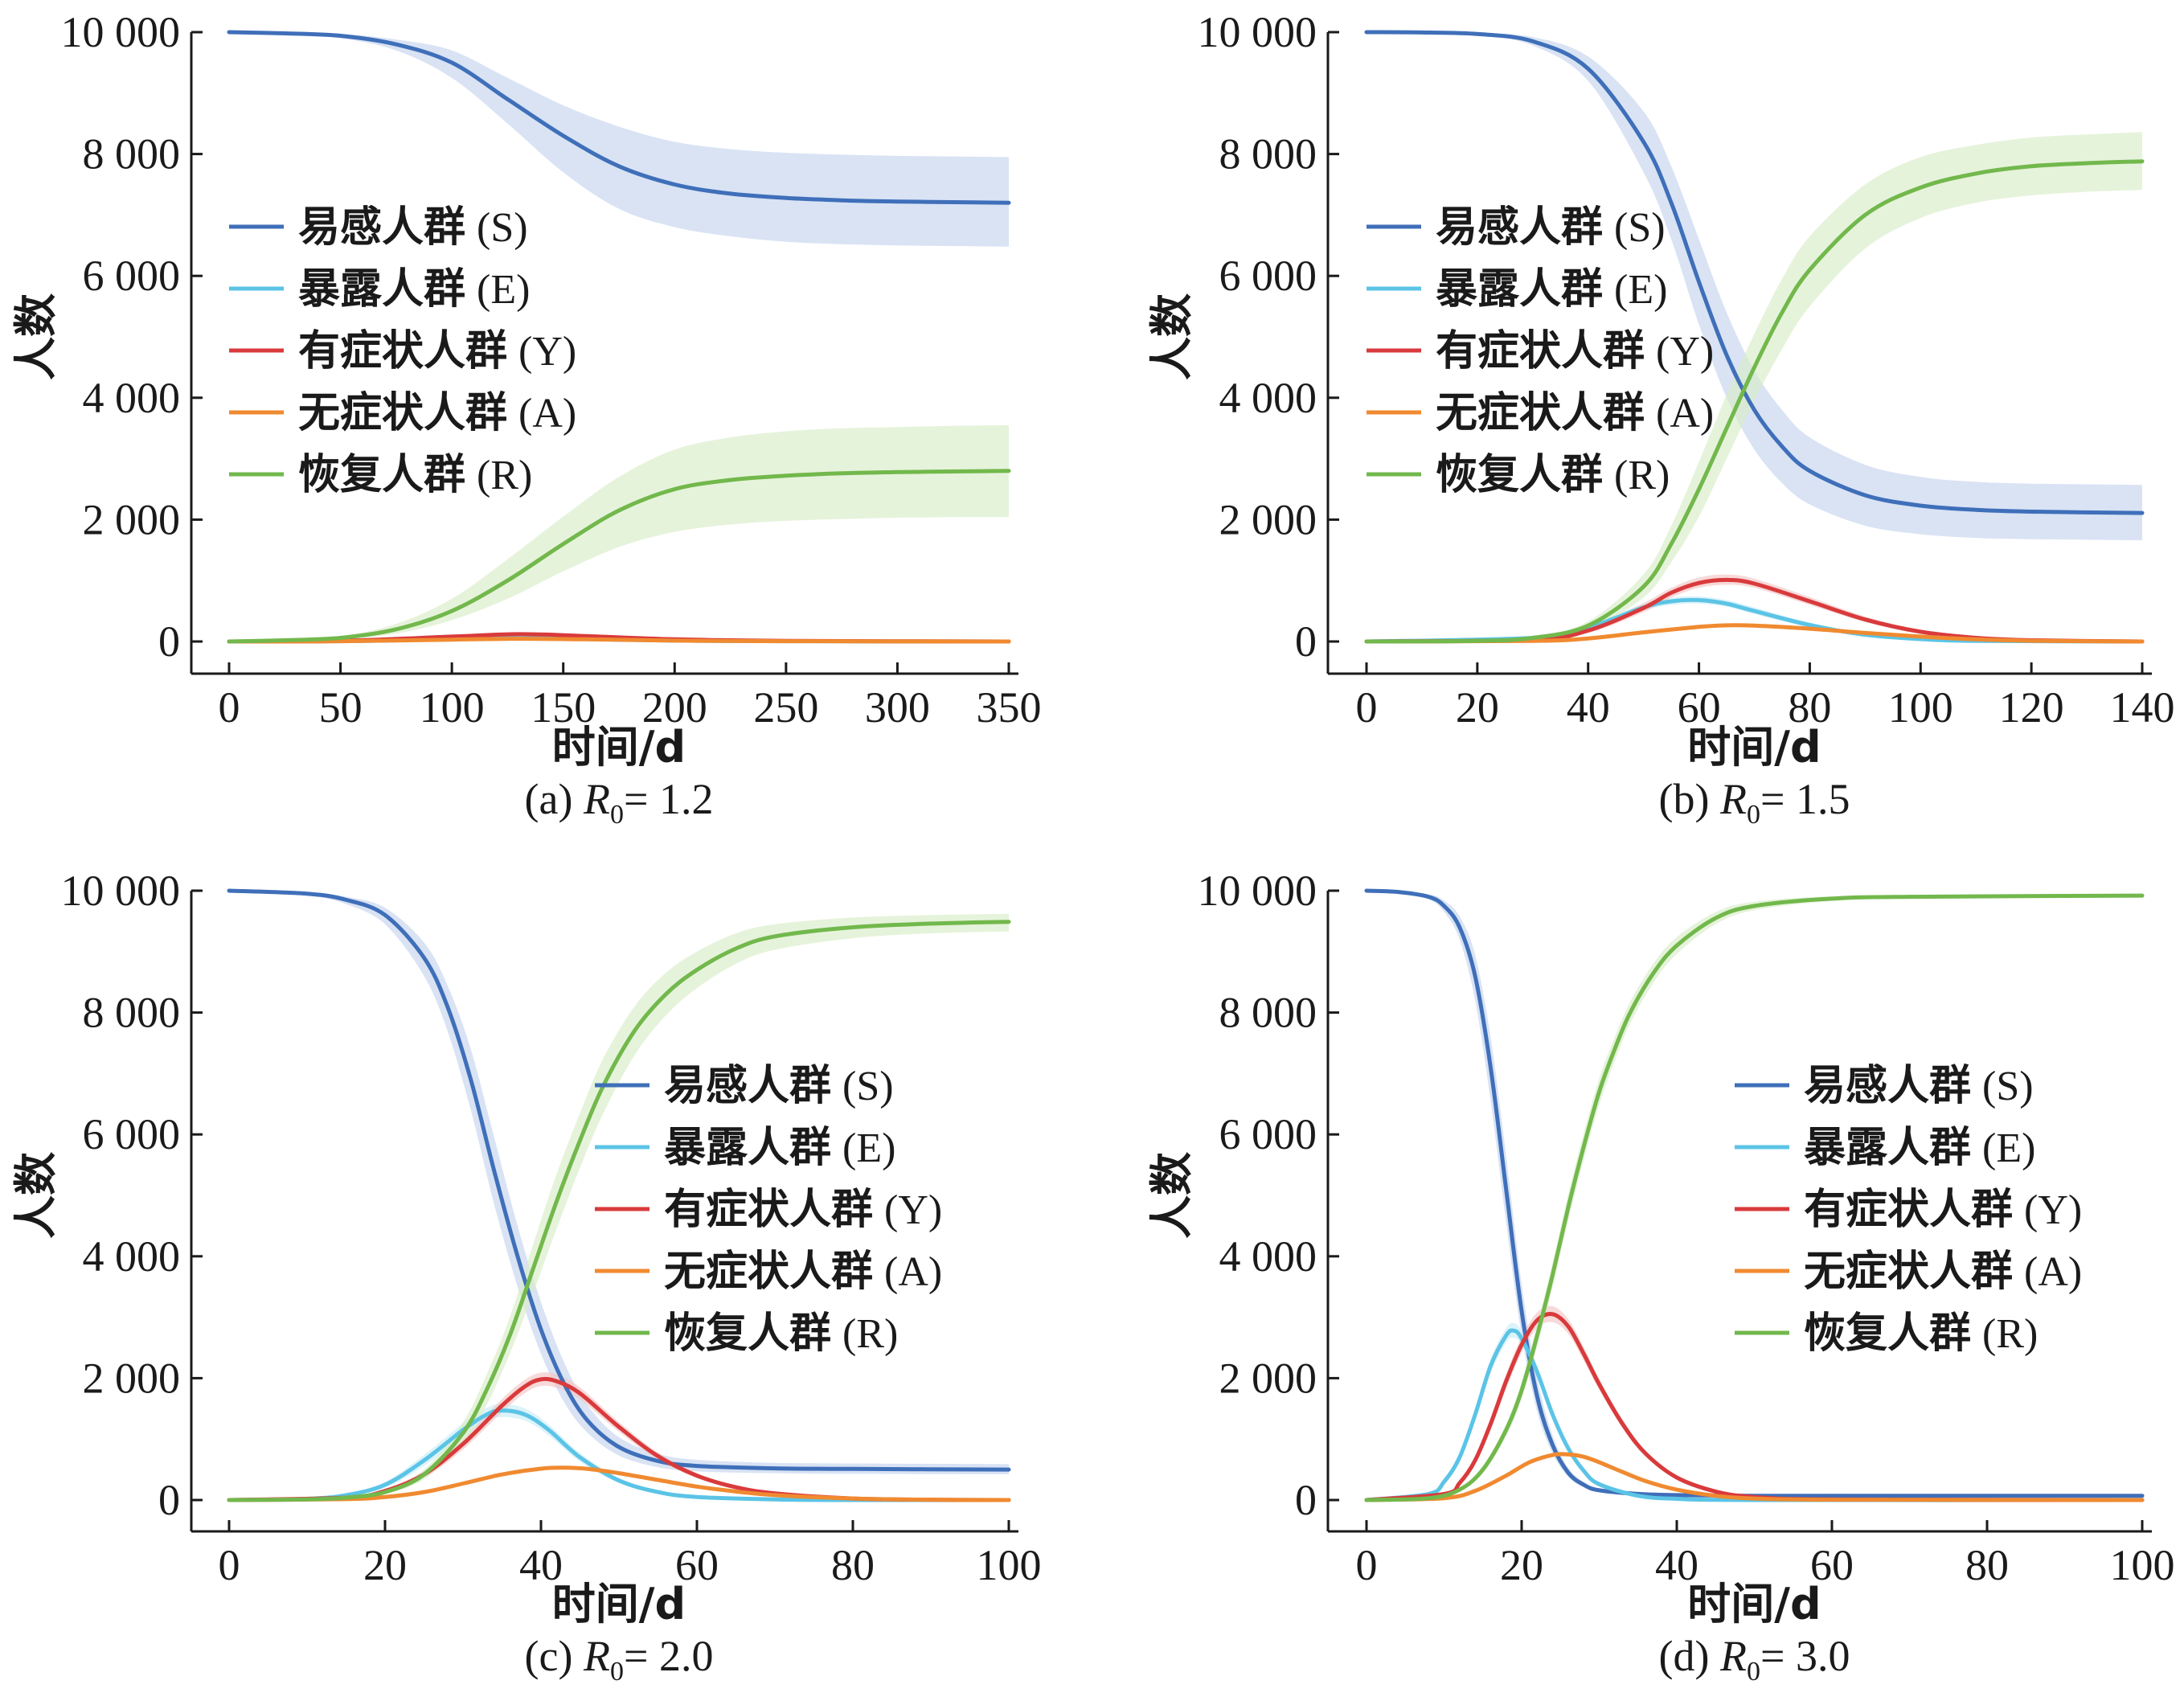  I want to click on x-tick-label: 20, so click(385, 1565).